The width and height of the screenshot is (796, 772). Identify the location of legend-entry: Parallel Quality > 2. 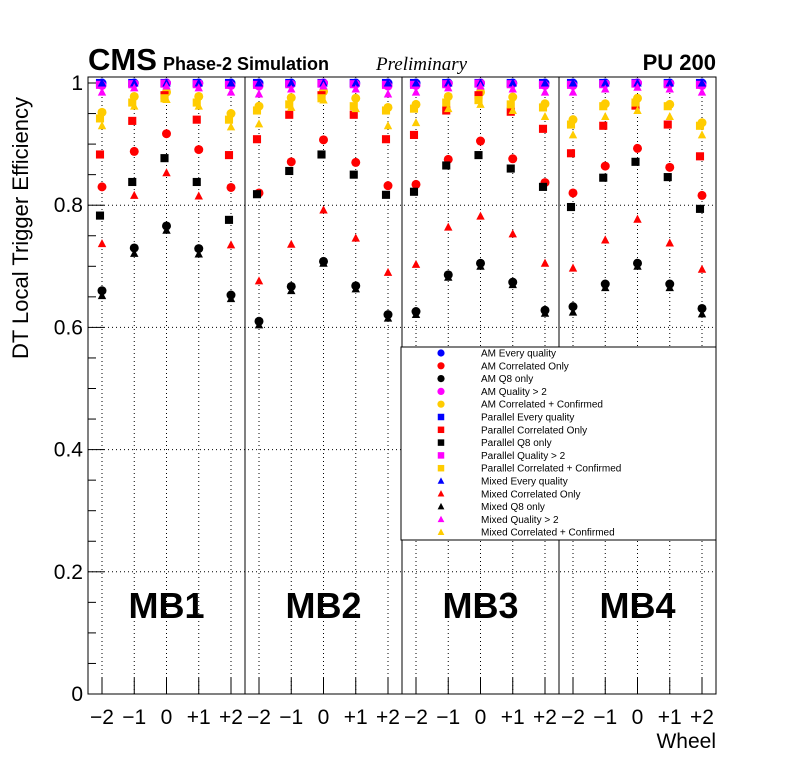
(523, 456).